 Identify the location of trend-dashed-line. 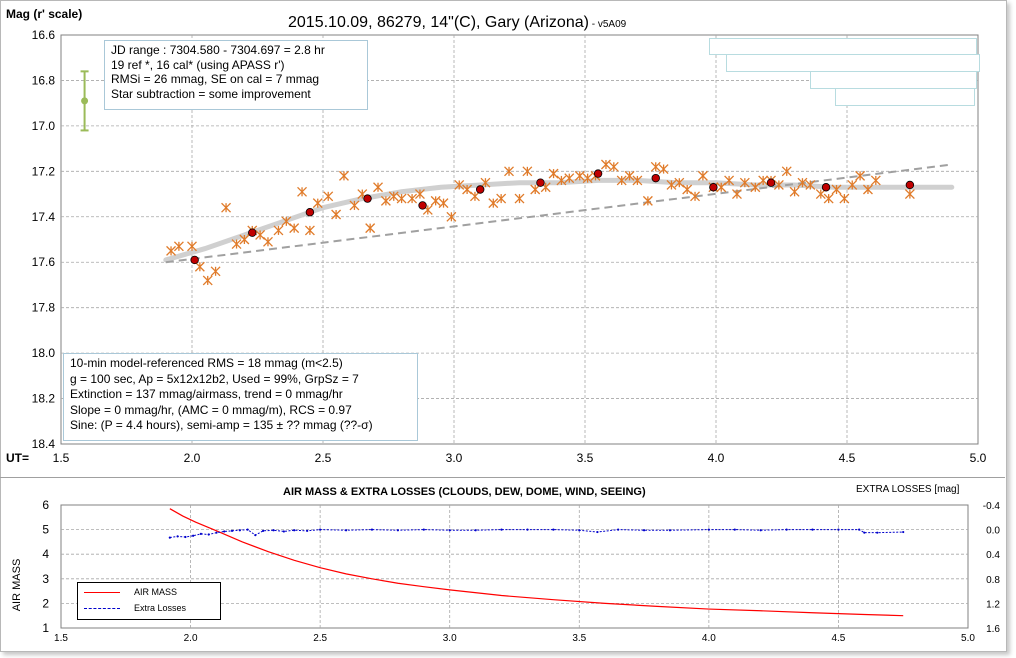
(558, 213).